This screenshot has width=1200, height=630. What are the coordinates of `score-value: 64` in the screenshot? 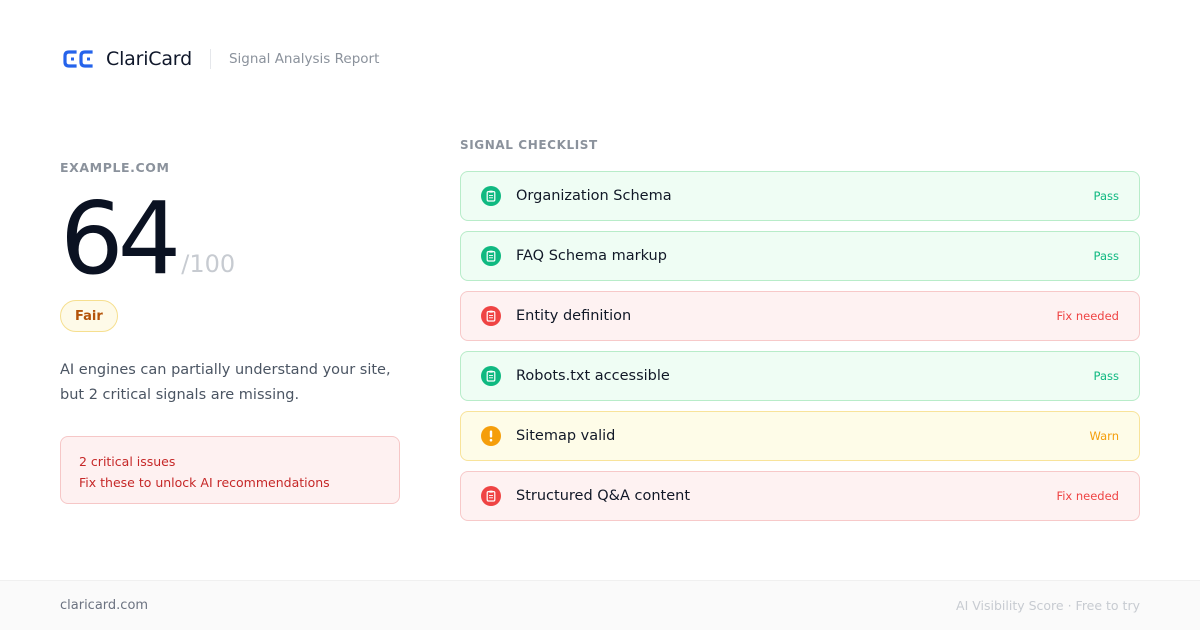 It's located at (120, 238).